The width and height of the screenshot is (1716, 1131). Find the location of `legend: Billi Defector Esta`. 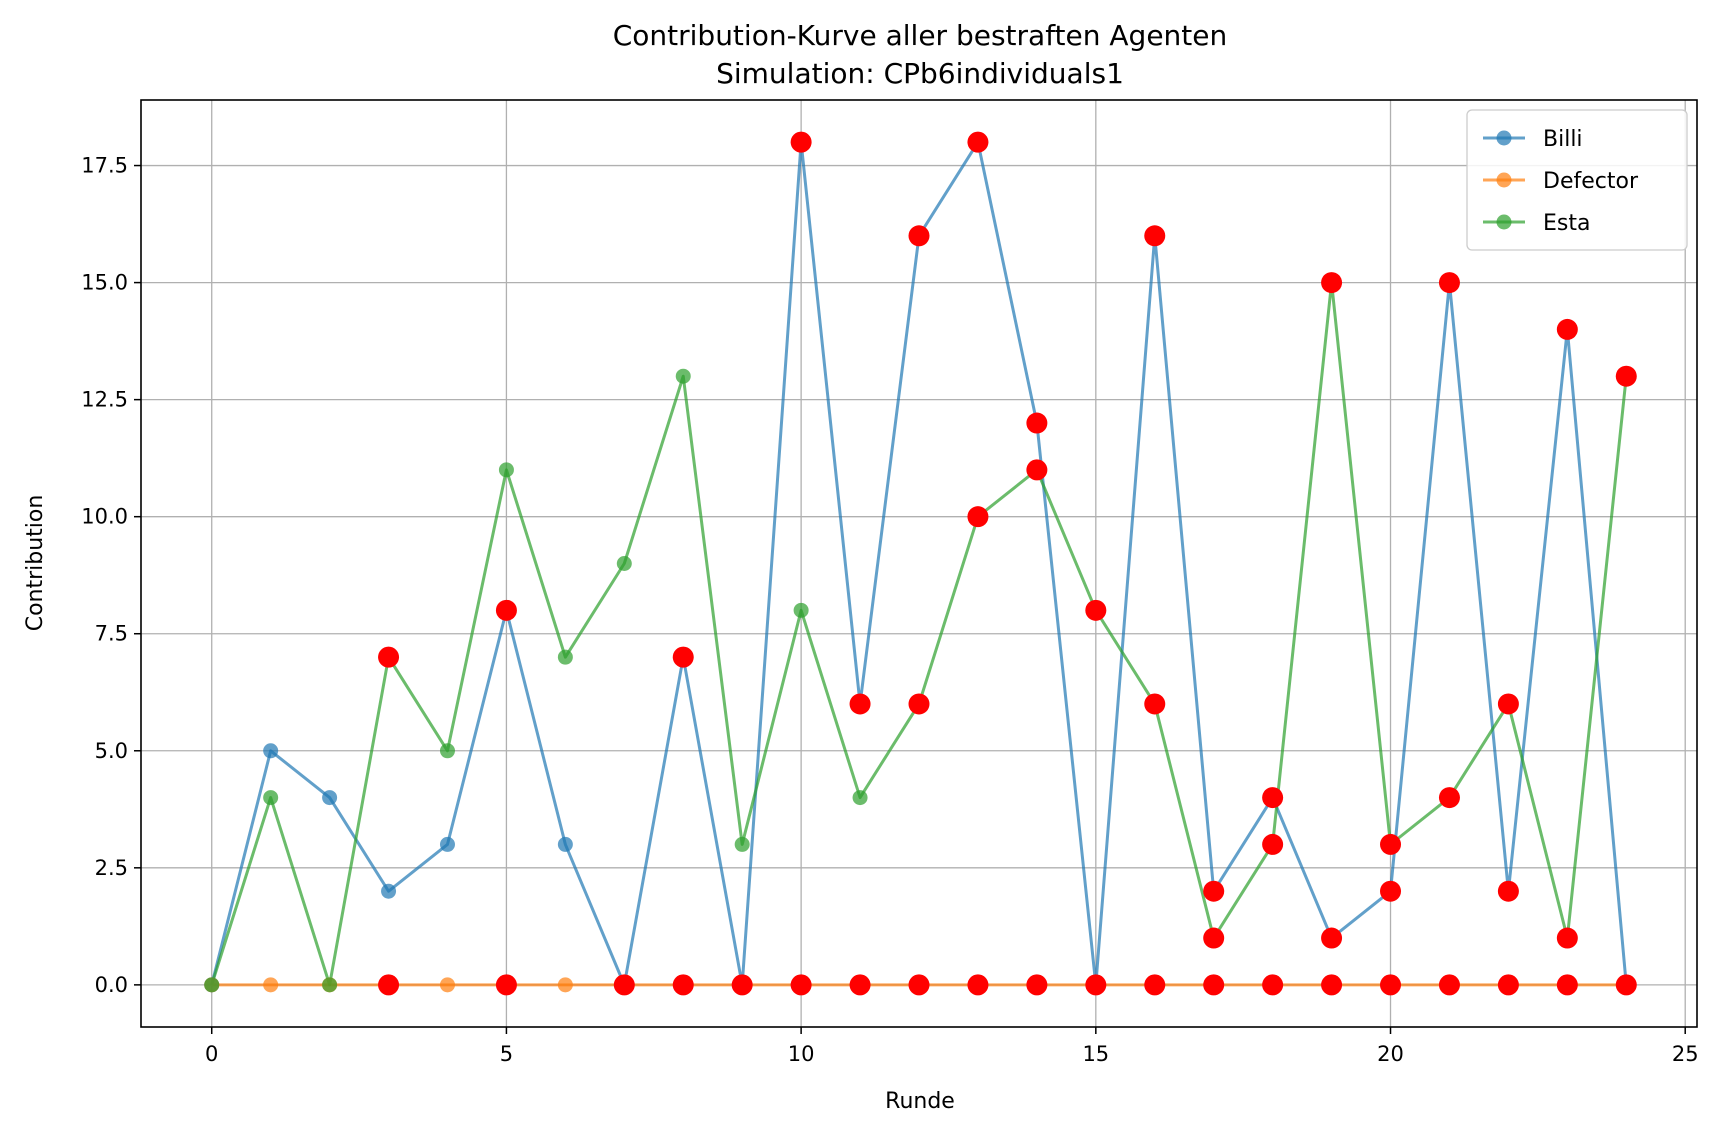

legend: Billi Defector Esta is located at coordinates (1577, 180).